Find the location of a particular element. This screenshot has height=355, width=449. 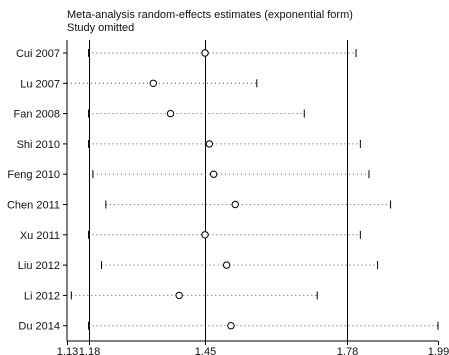

x-tick-label-4: 1.99 is located at coordinates (438, 350).